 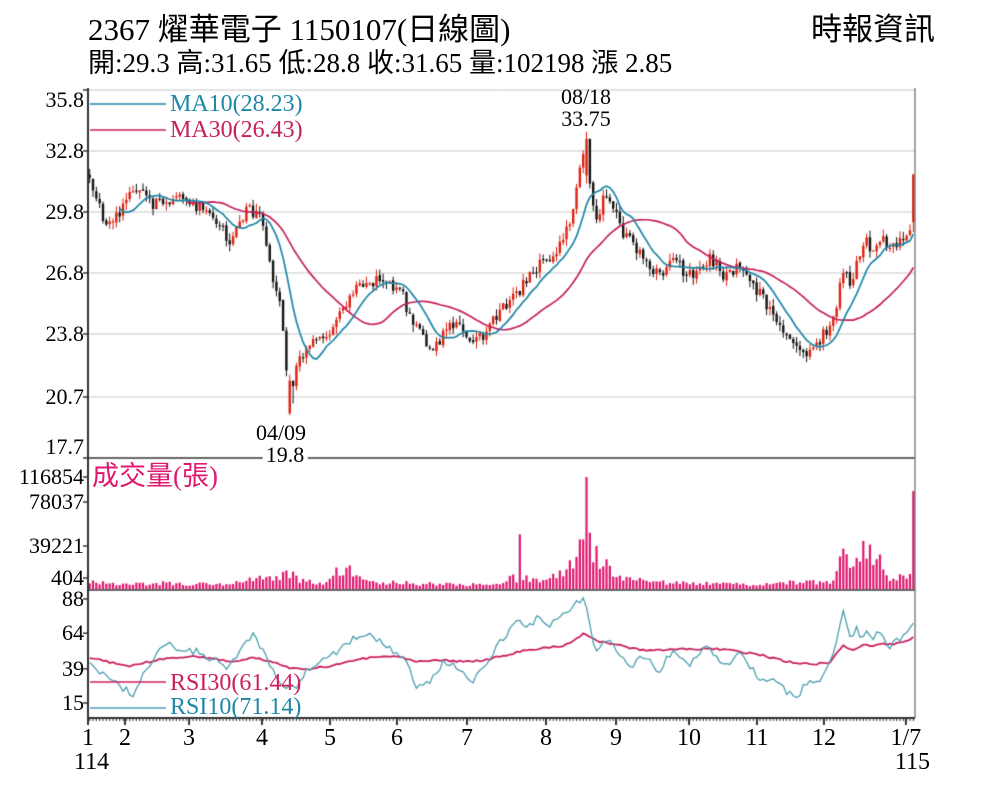 I want to click on price-tick-label: 23.8, so click(x=65, y=333).